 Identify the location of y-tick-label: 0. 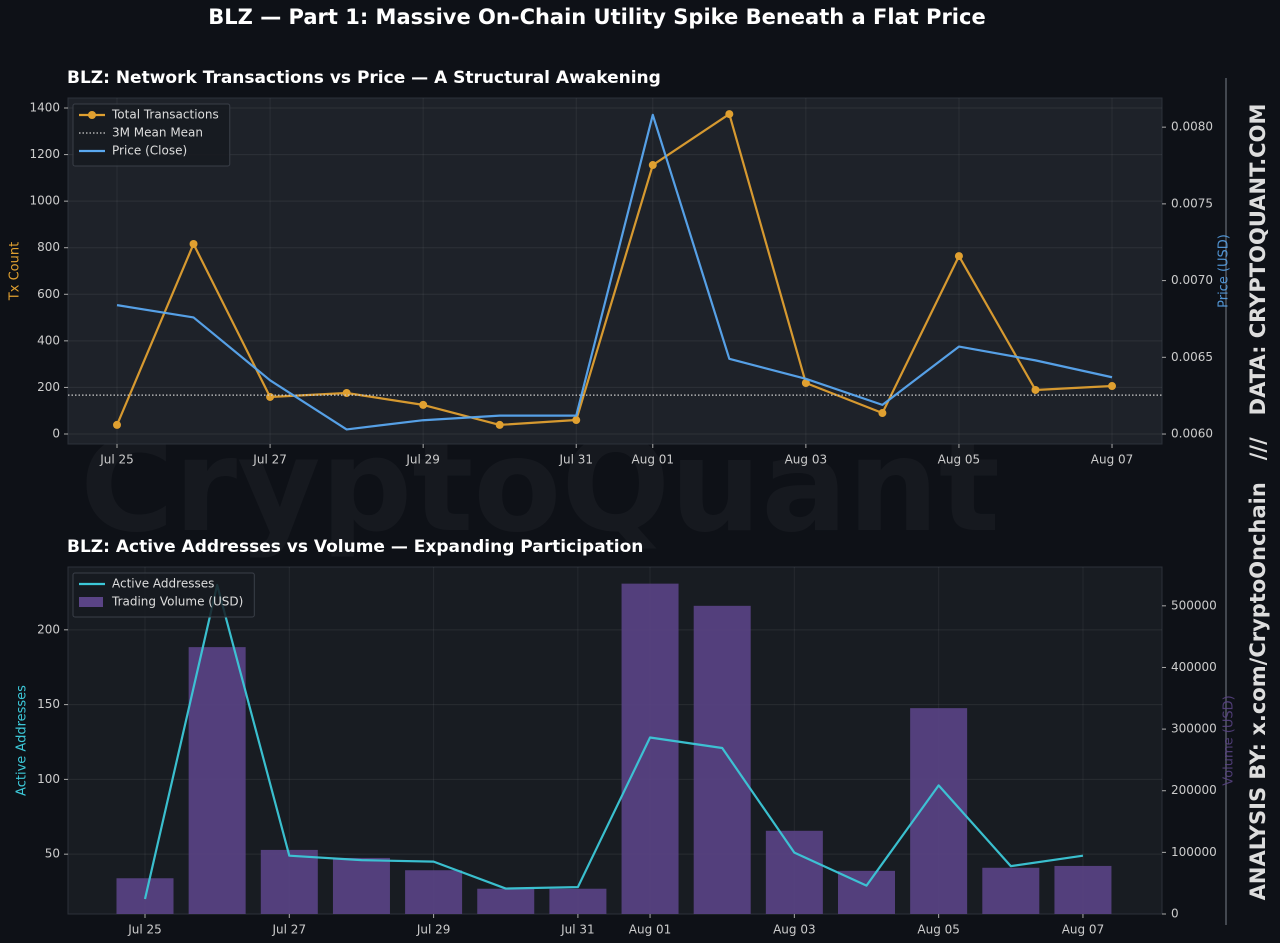
(56, 433).